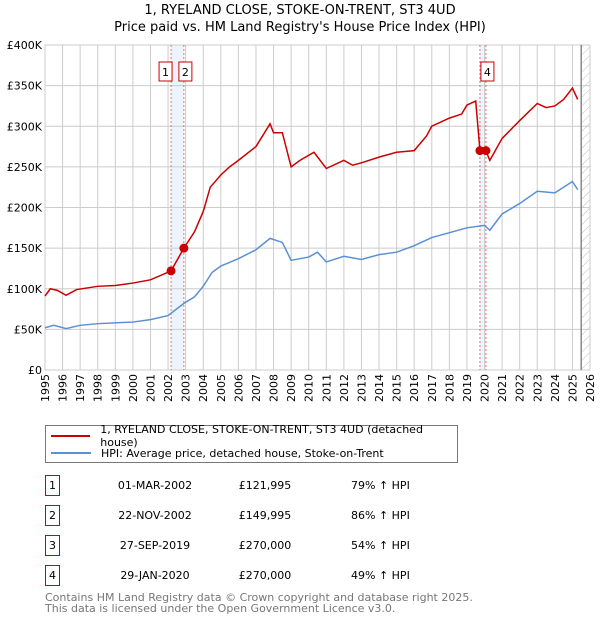 This screenshot has height=620, width=600. What do you see at coordinates (25, 167) in the screenshot?
I see `y-tick-label: £250K` at bounding box center [25, 167].